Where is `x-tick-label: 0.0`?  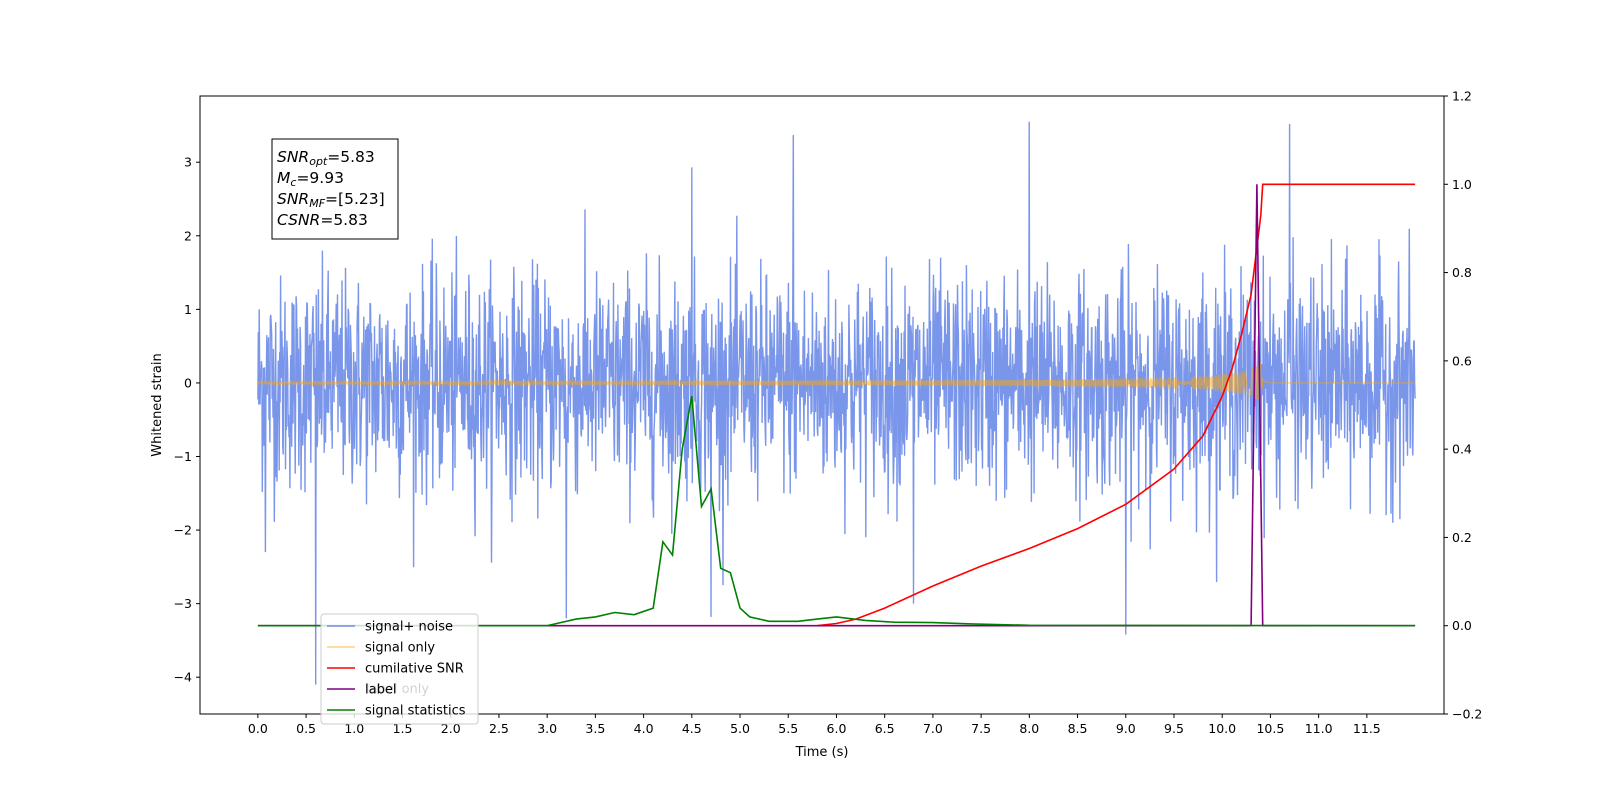 x-tick-label: 0.0 is located at coordinates (258, 728).